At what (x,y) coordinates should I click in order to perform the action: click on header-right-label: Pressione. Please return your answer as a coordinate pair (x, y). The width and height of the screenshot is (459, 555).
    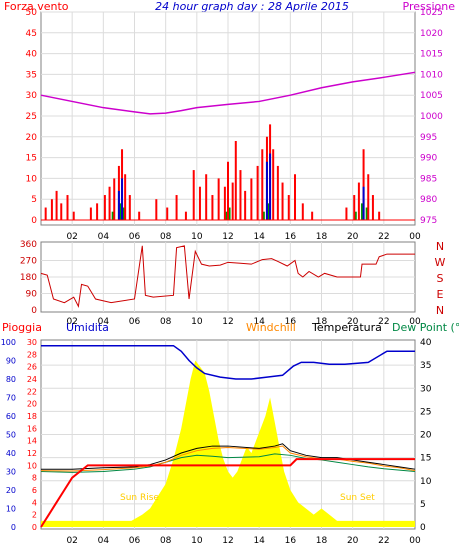
    Looking at the image, I should click on (429, 6).